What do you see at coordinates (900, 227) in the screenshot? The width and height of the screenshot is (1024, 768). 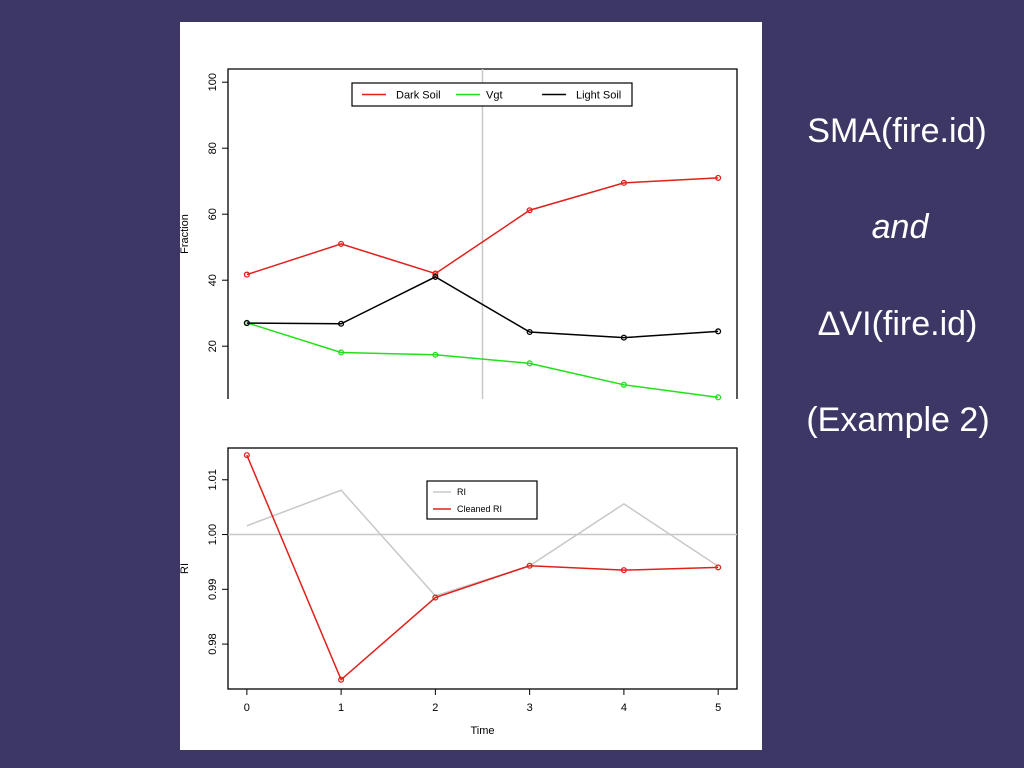 I see `caption-line-2: and` at bounding box center [900, 227].